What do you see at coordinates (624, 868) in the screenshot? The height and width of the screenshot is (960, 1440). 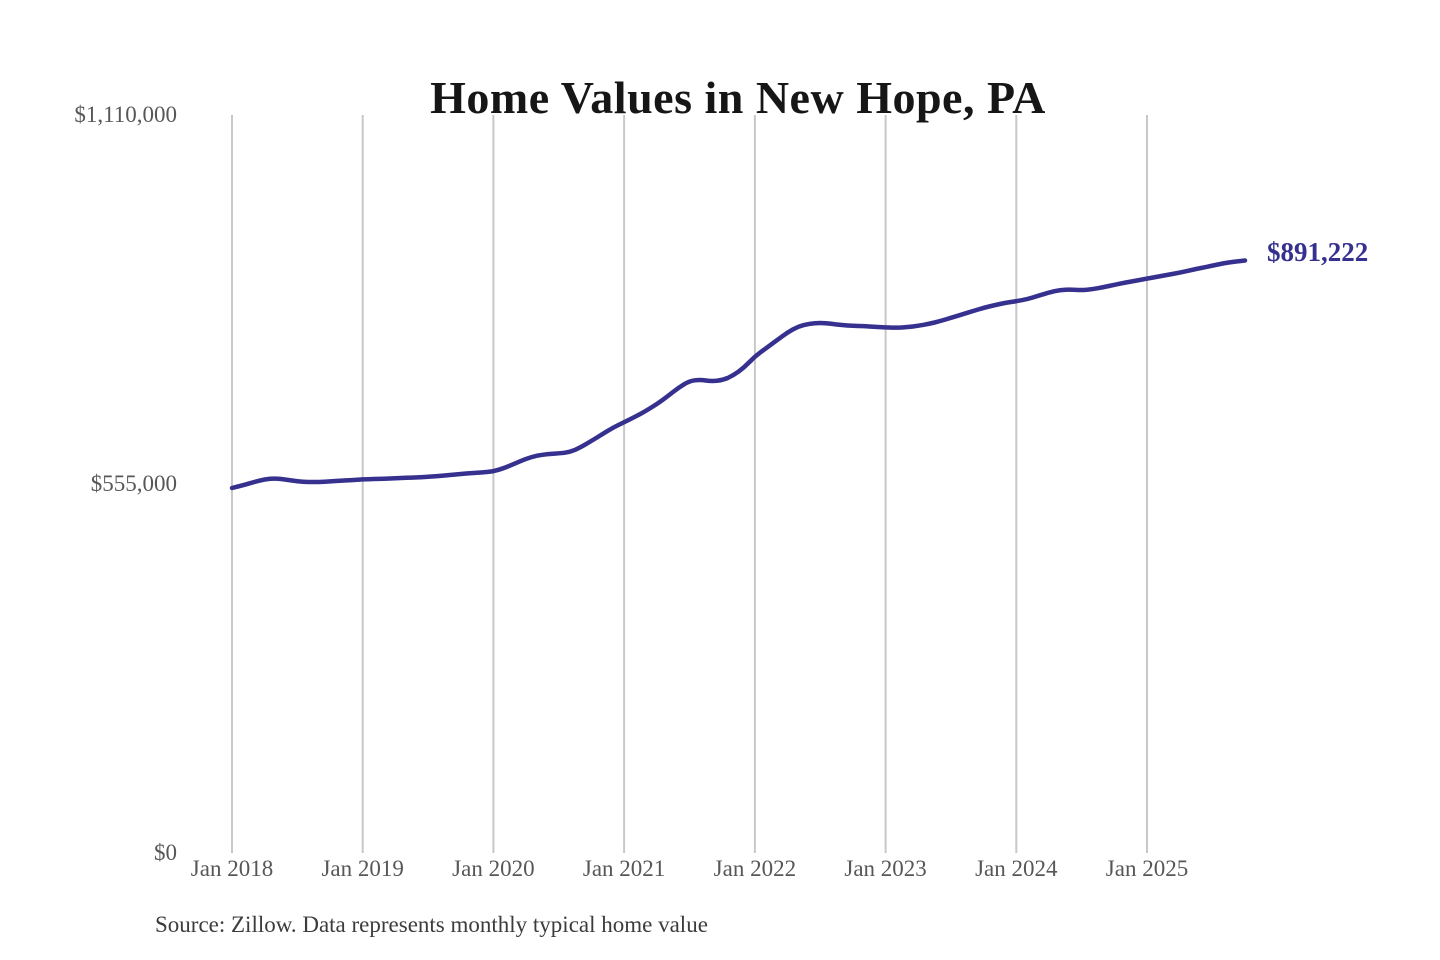 I see `x-axis-tick-label: Jan 2021` at bounding box center [624, 868].